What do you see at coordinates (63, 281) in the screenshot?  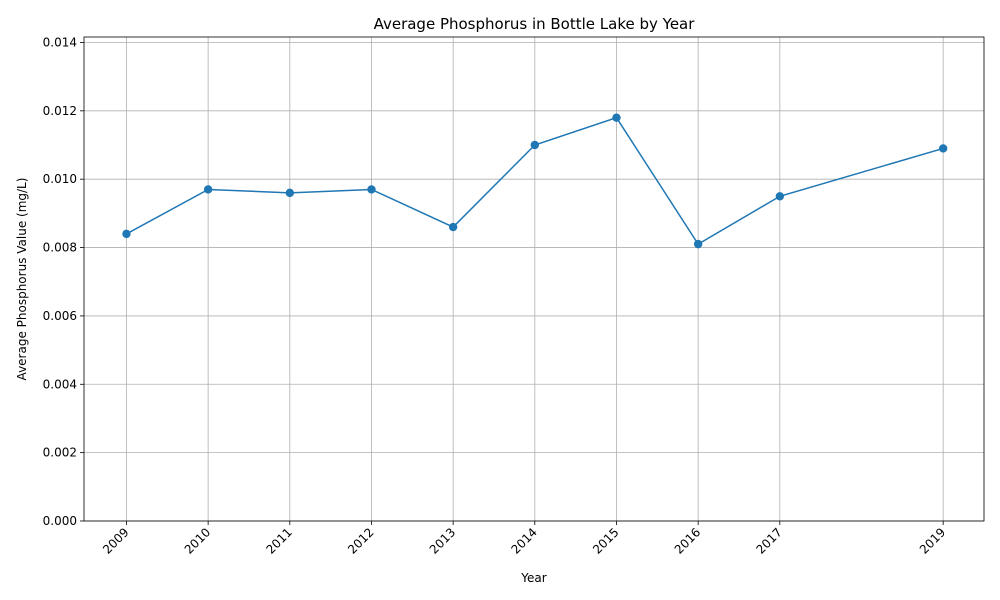 I see `y-axis-ticks: 0.000 0.002 0.004 0.006 0.008 0.010 0.012 0.014` at bounding box center [63, 281].